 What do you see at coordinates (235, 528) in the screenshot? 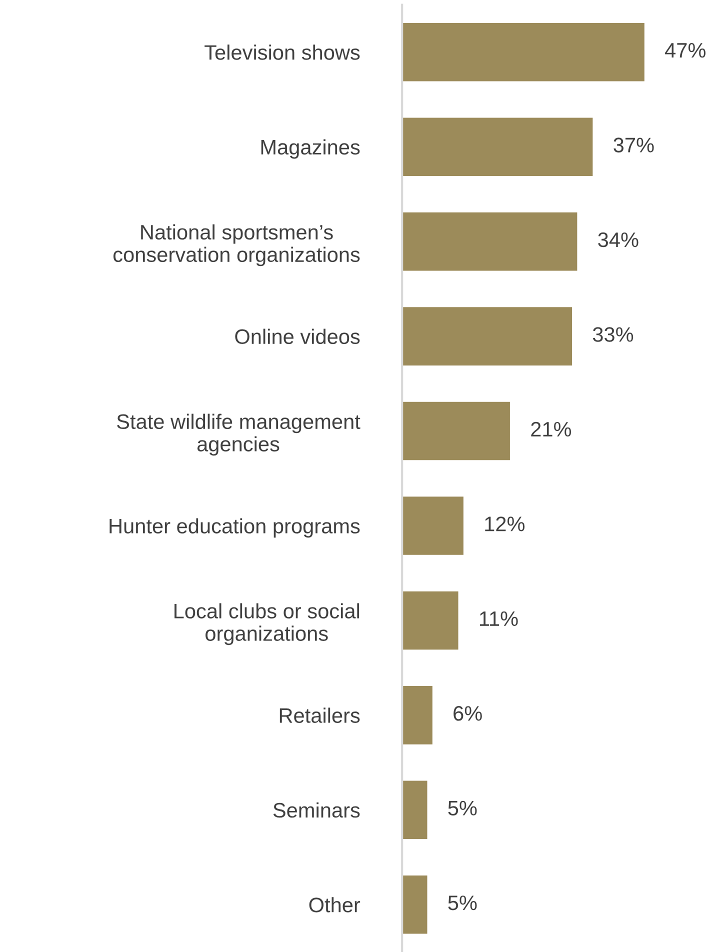
I see `y-tick-label: Hunter education programs` at bounding box center [235, 528].